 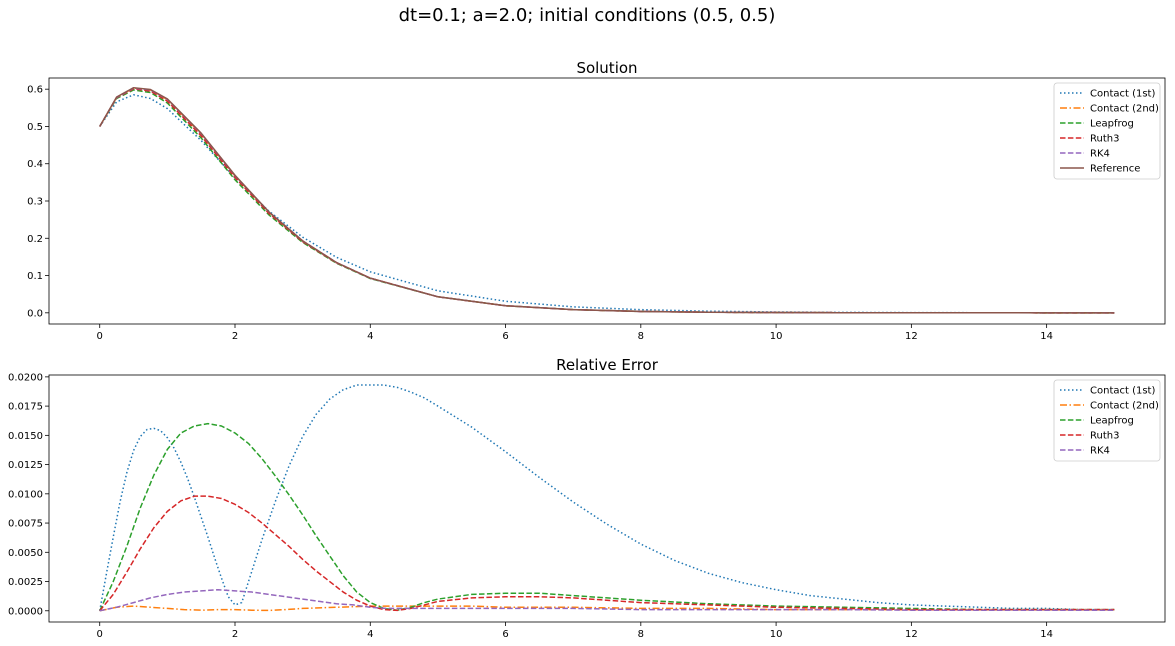 What do you see at coordinates (25, 524) in the screenshot?
I see `y-tick-label: 0.0075` at bounding box center [25, 524].